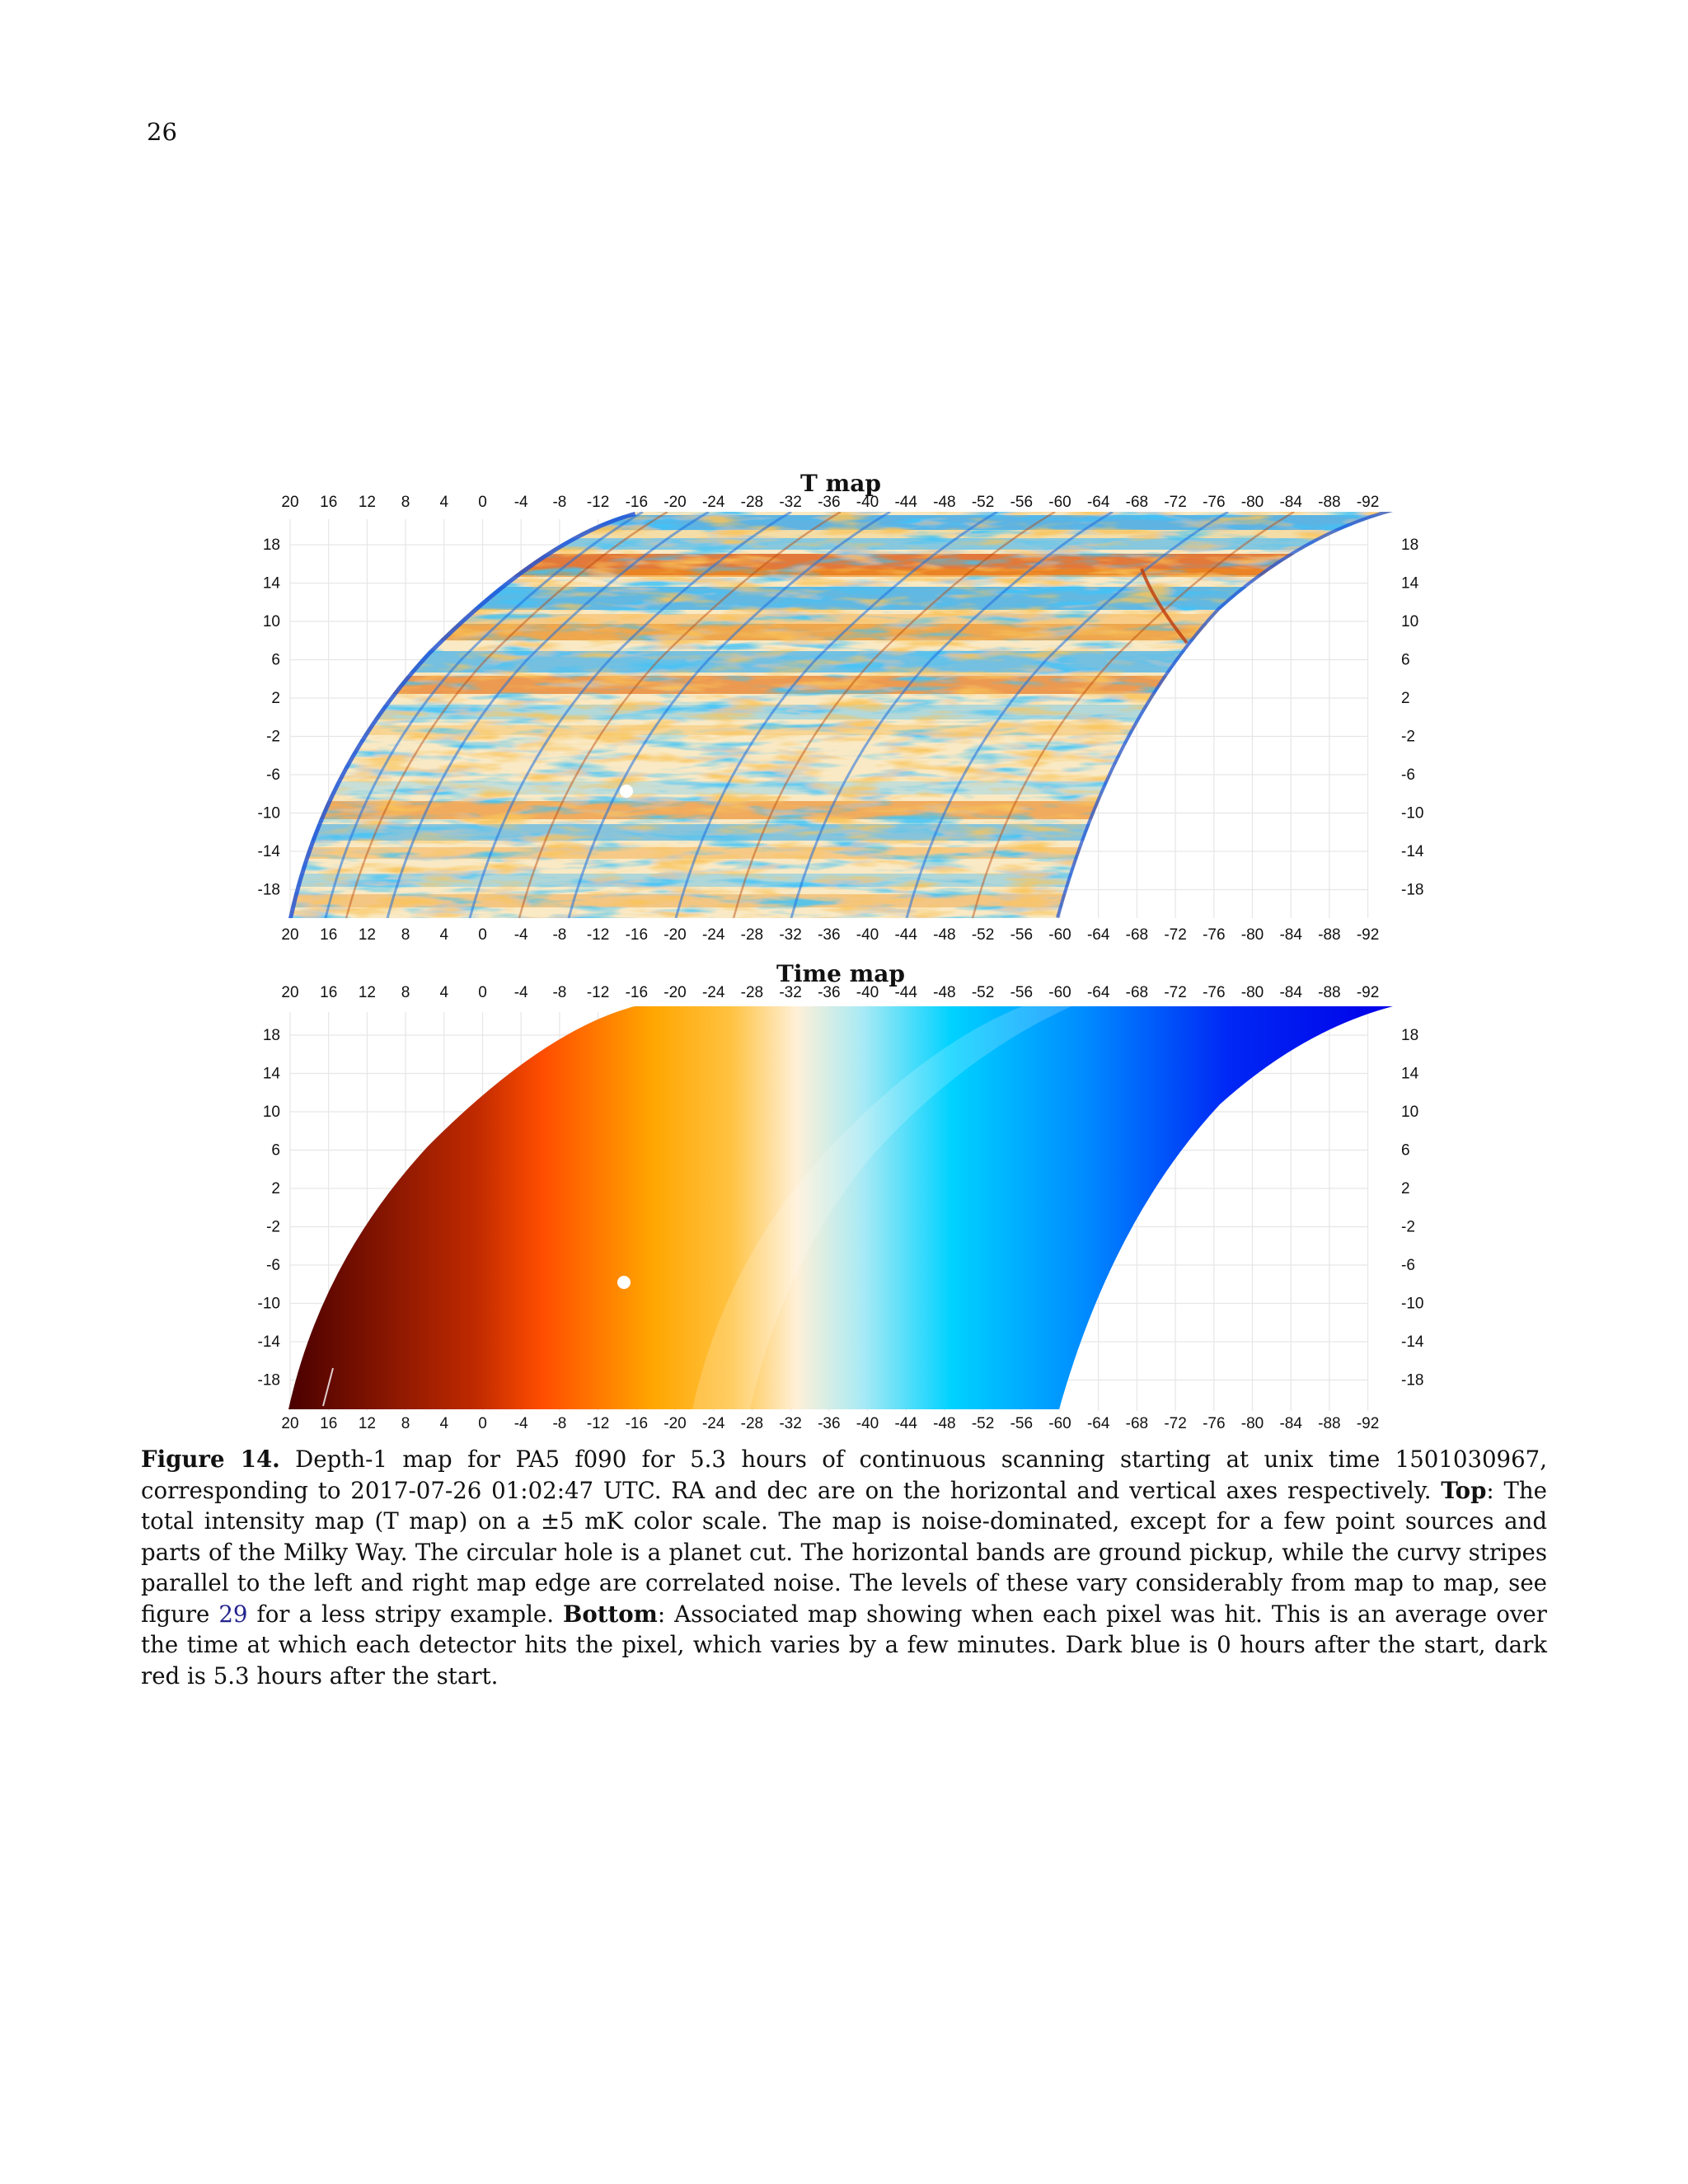  Describe the element at coordinates (983, 502) in the screenshot. I see `x-tick-label-top: -52` at that location.